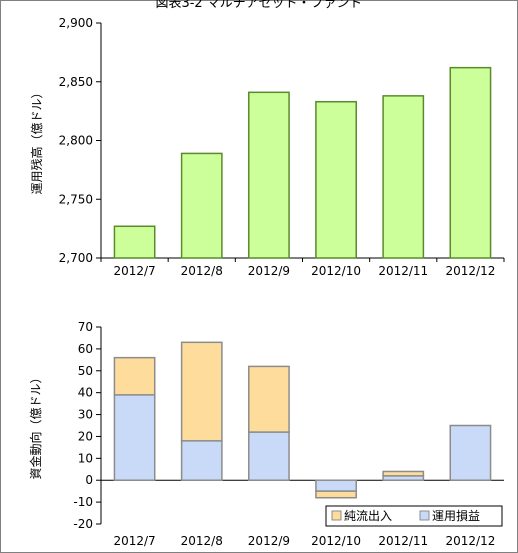  I want to click on y-tick-label: 2,900, so click(76, 23).